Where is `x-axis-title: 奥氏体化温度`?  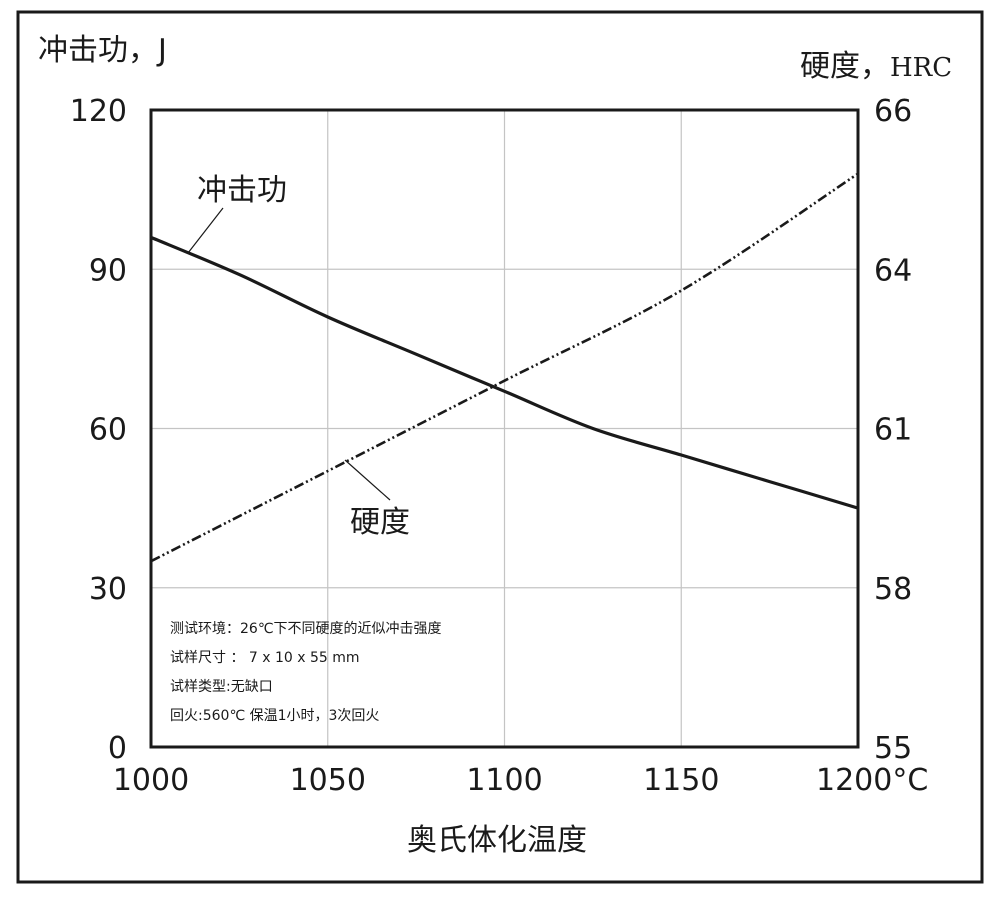 x-axis-title: 奥氏体化温度 is located at coordinates (497, 840).